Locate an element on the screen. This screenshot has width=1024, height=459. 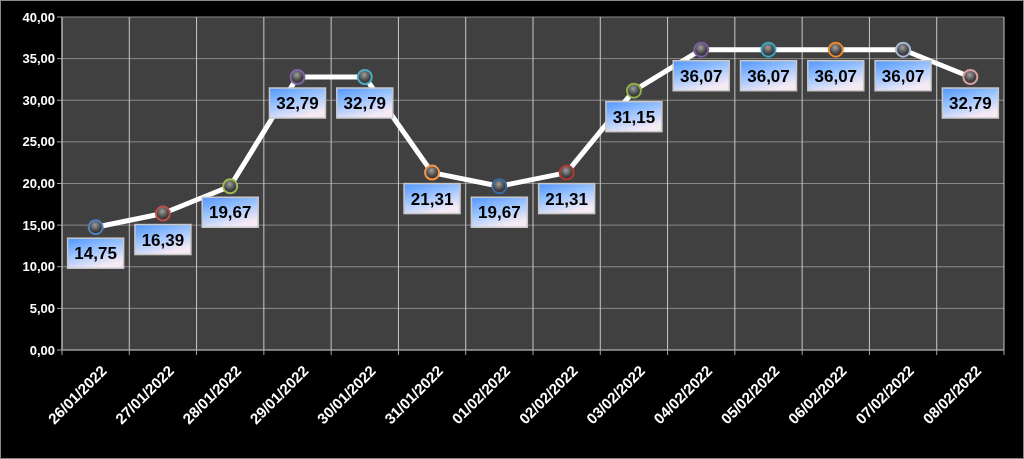
data-label: 31,15 is located at coordinates (634, 117).